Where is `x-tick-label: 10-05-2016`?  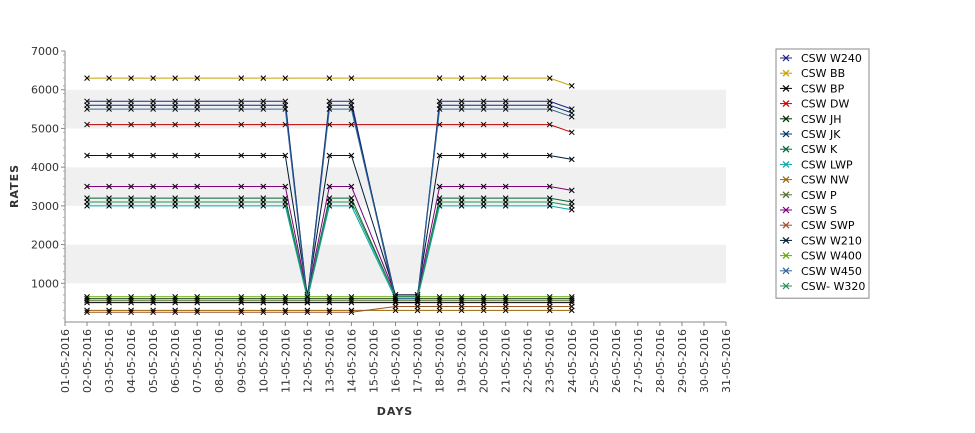 x-tick-label: 10-05-2016 is located at coordinates (263, 361).